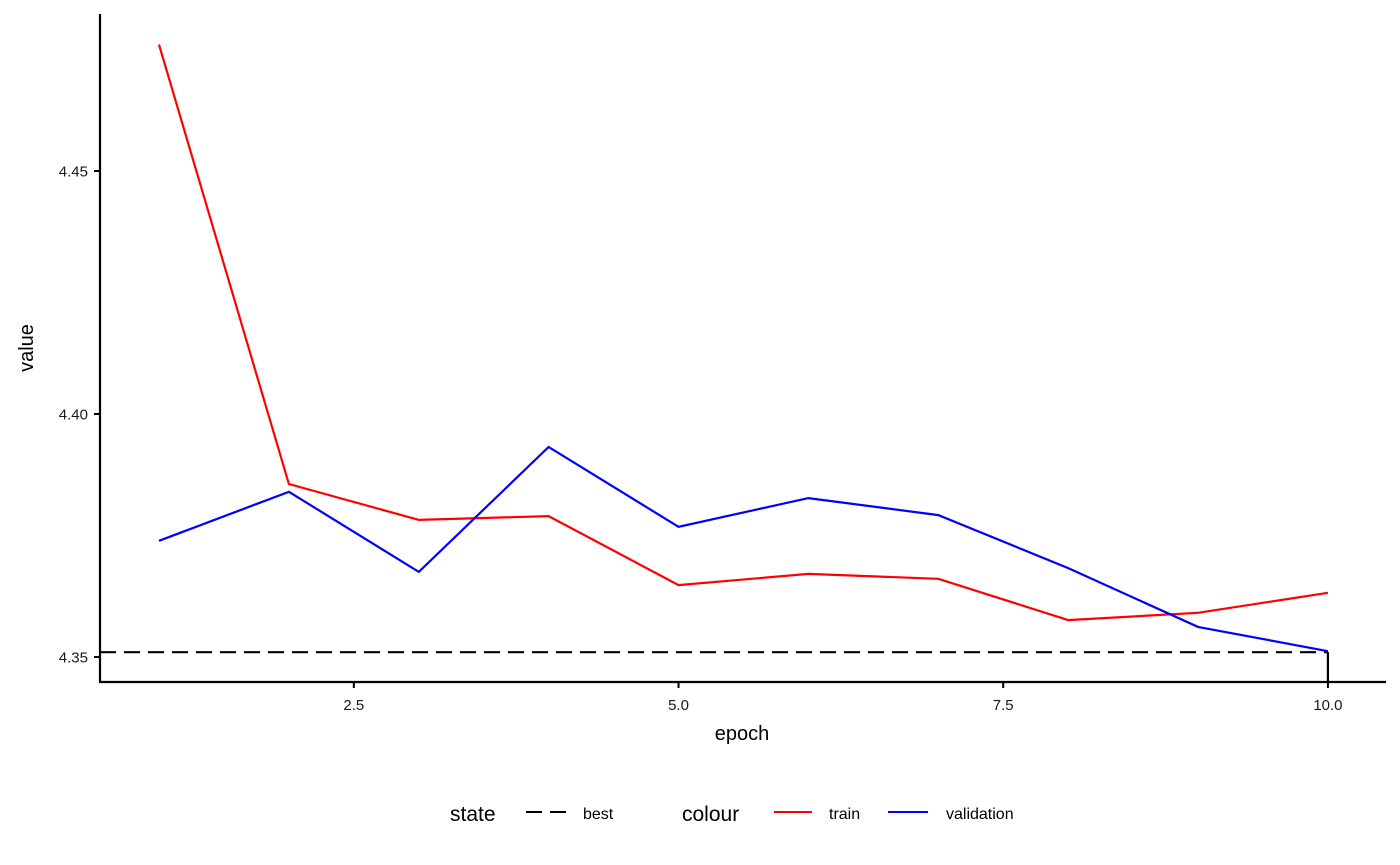 The width and height of the screenshot is (1400, 865). What do you see at coordinates (73, 415) in the screenshot?
I see `y-tick-label: 4.40` at bounding box center [73, 415].